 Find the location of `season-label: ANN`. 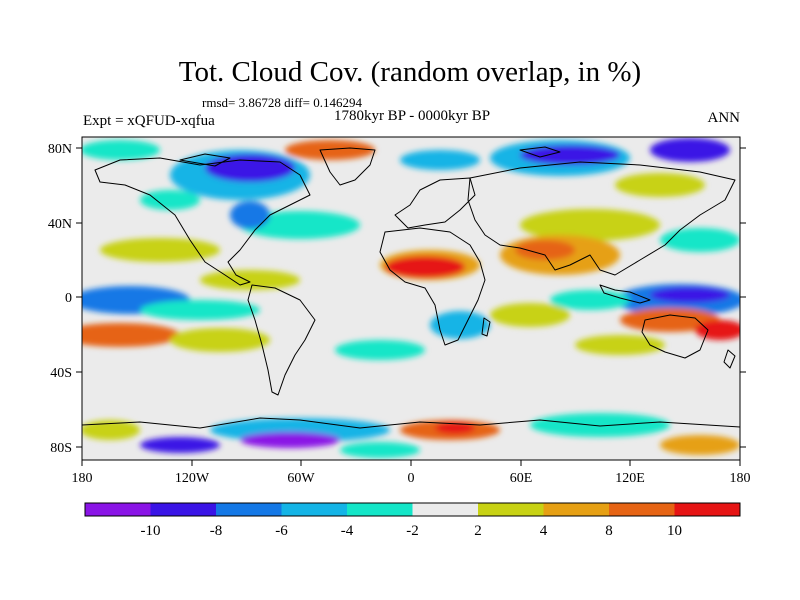

season-label: ANN is located at coordinates (724, 118).